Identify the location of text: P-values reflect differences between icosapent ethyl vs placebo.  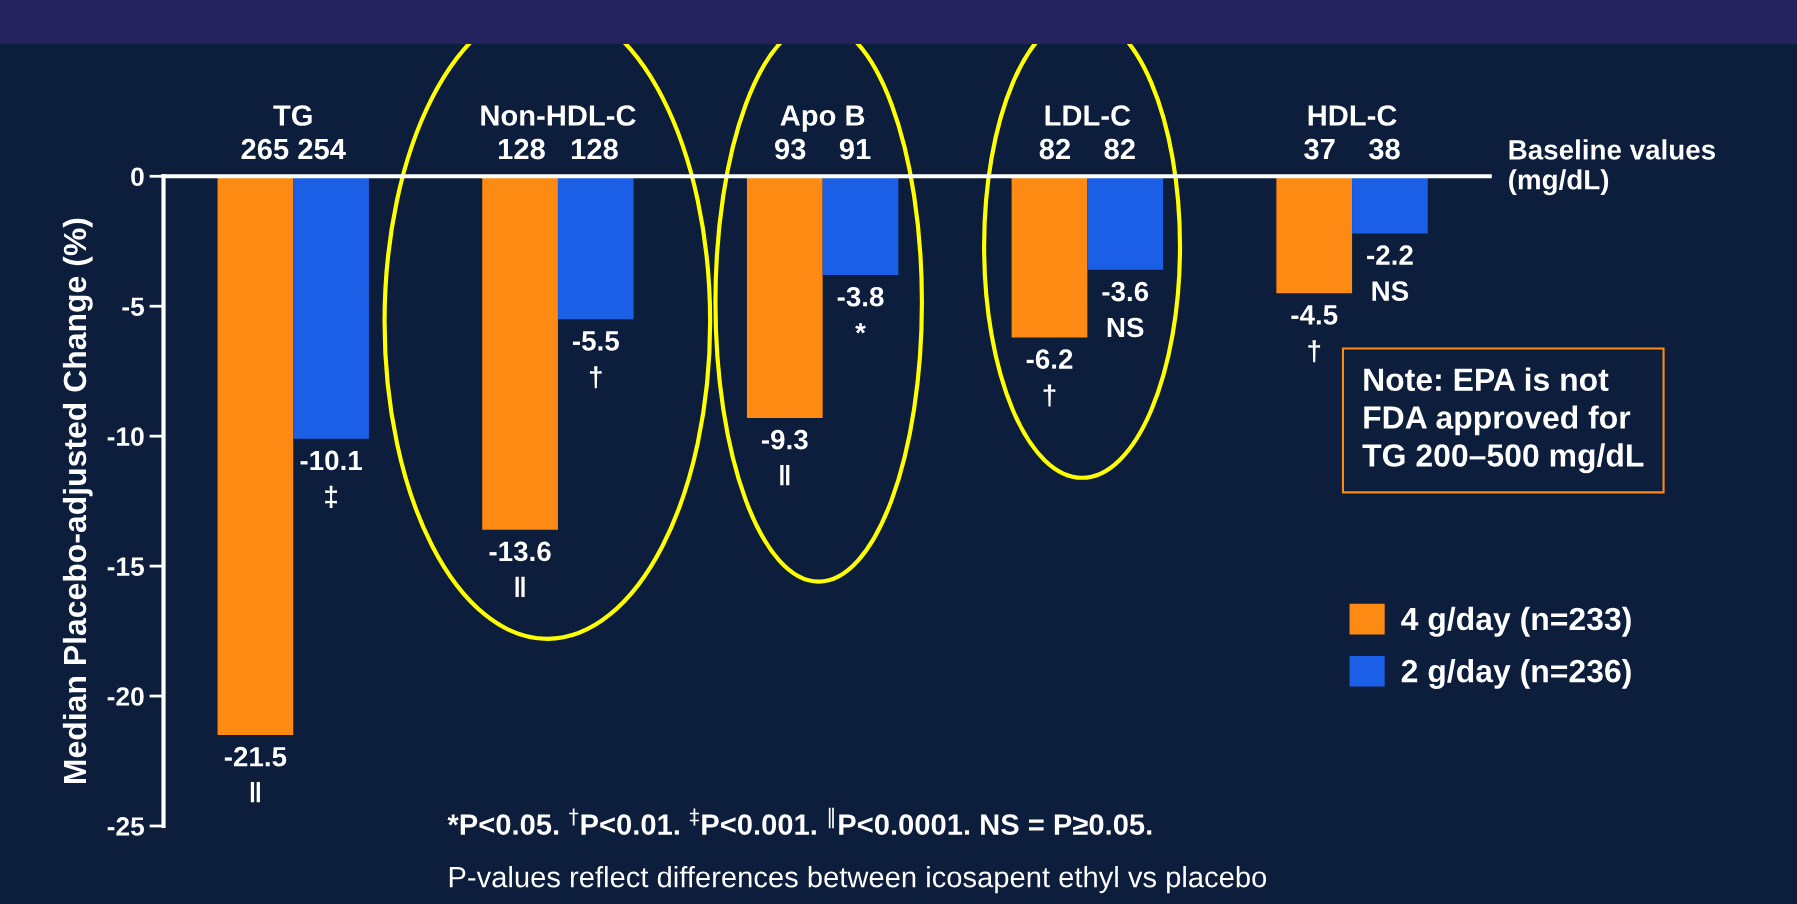
(858, 880).